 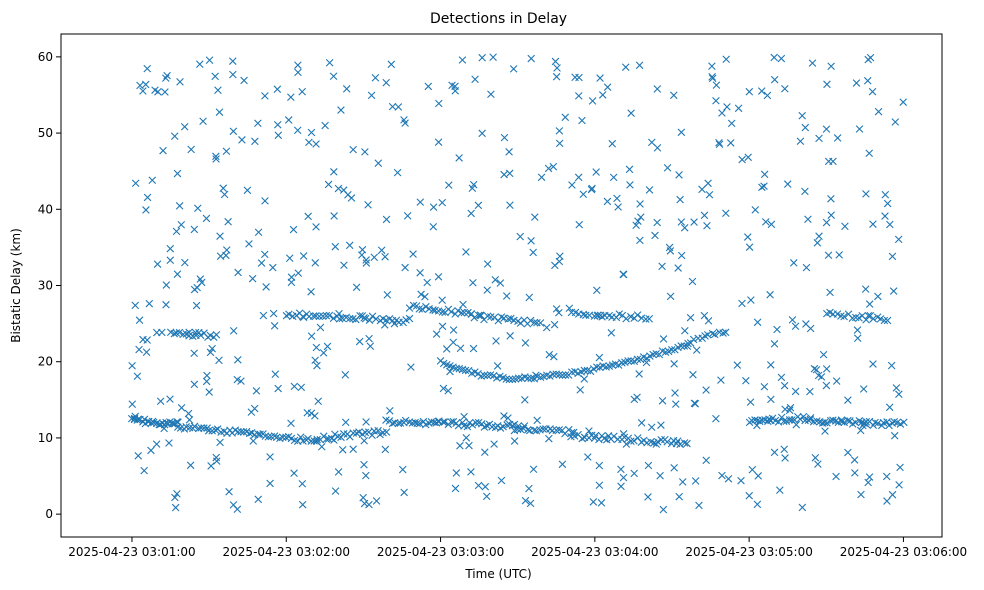 I want to click on x-tick-label: 2025-04-23 03:02:00, so click(x=286, y=552).